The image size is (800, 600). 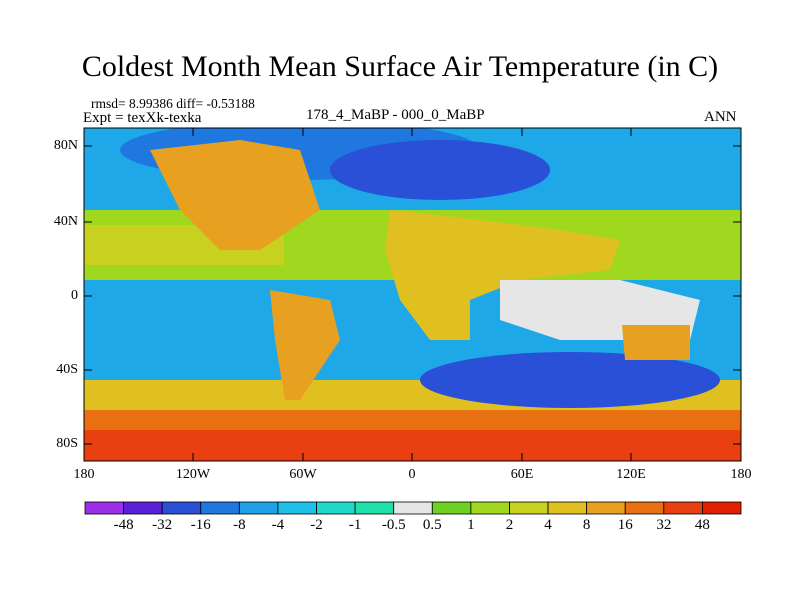 I want to click on colorbar-label: 1, so click(x=471, y=525).